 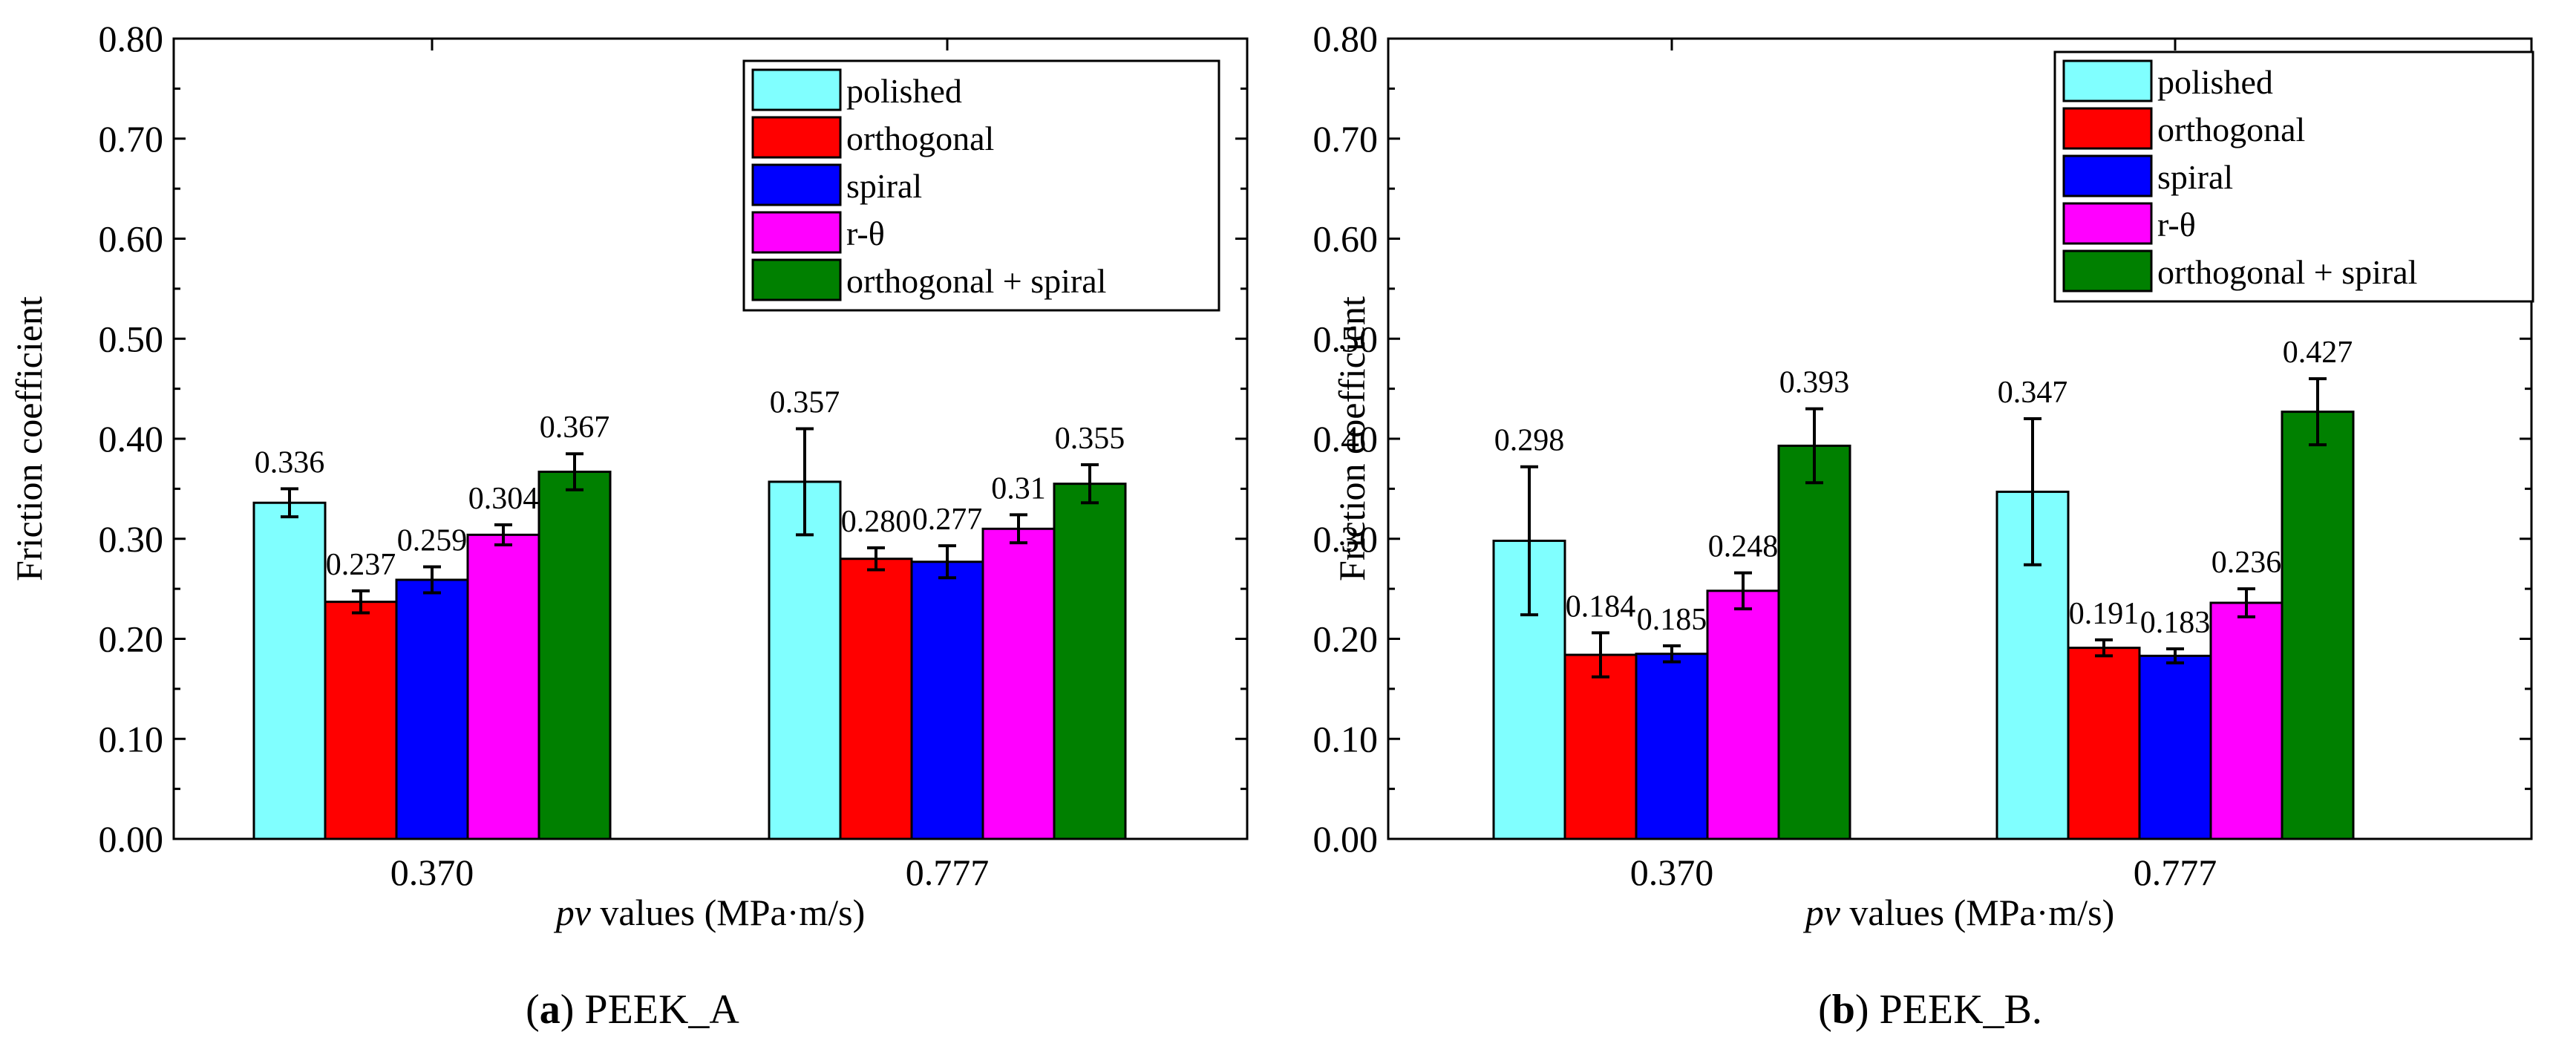 I want to click on data-label: 0.277, so click(x=948, y=520).